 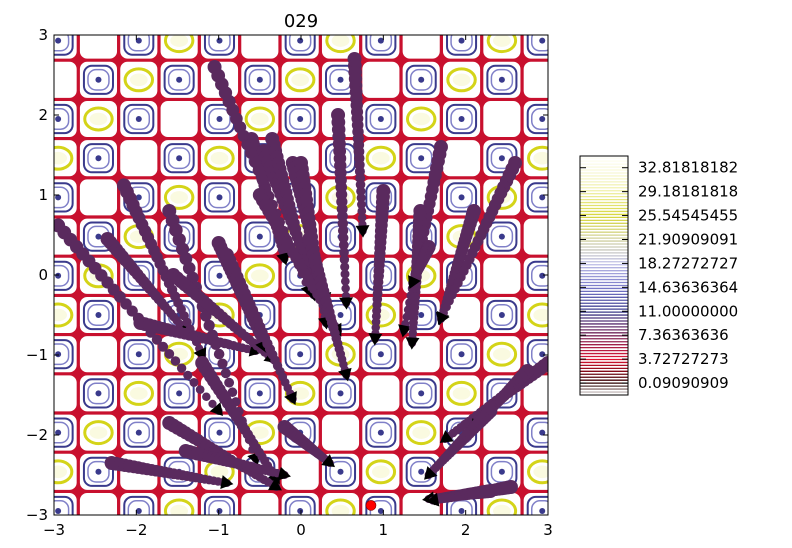 I want to click on x-tick-label: −3, so click(x=54, y=530).